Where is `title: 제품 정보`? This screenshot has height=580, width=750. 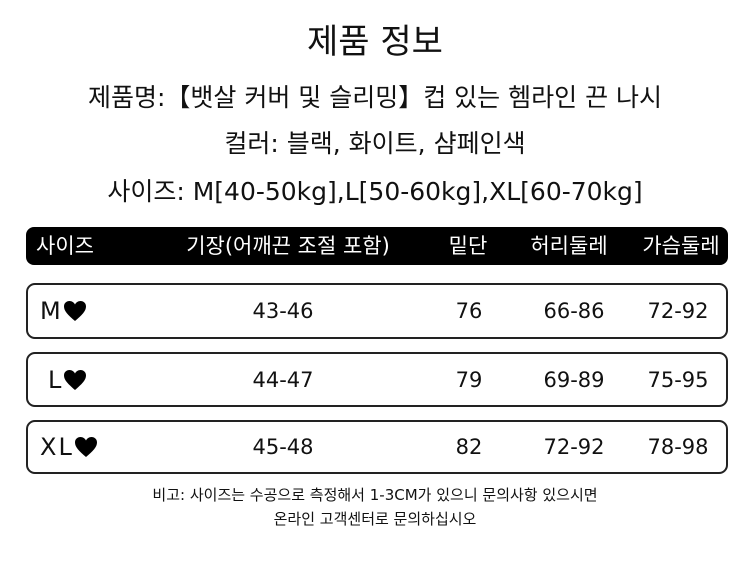 title: 제품 정보 is located at coordinates (375, 42).